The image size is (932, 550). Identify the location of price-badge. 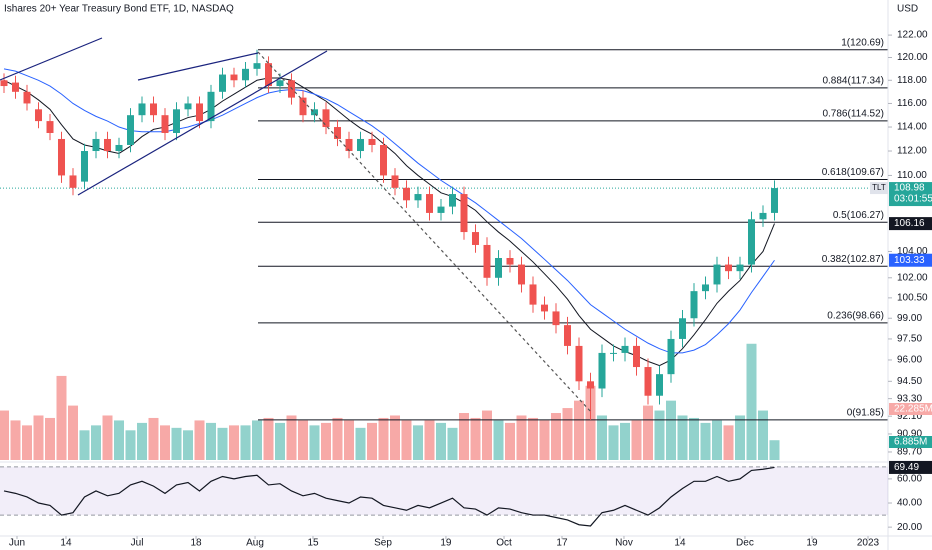
(910, 194).